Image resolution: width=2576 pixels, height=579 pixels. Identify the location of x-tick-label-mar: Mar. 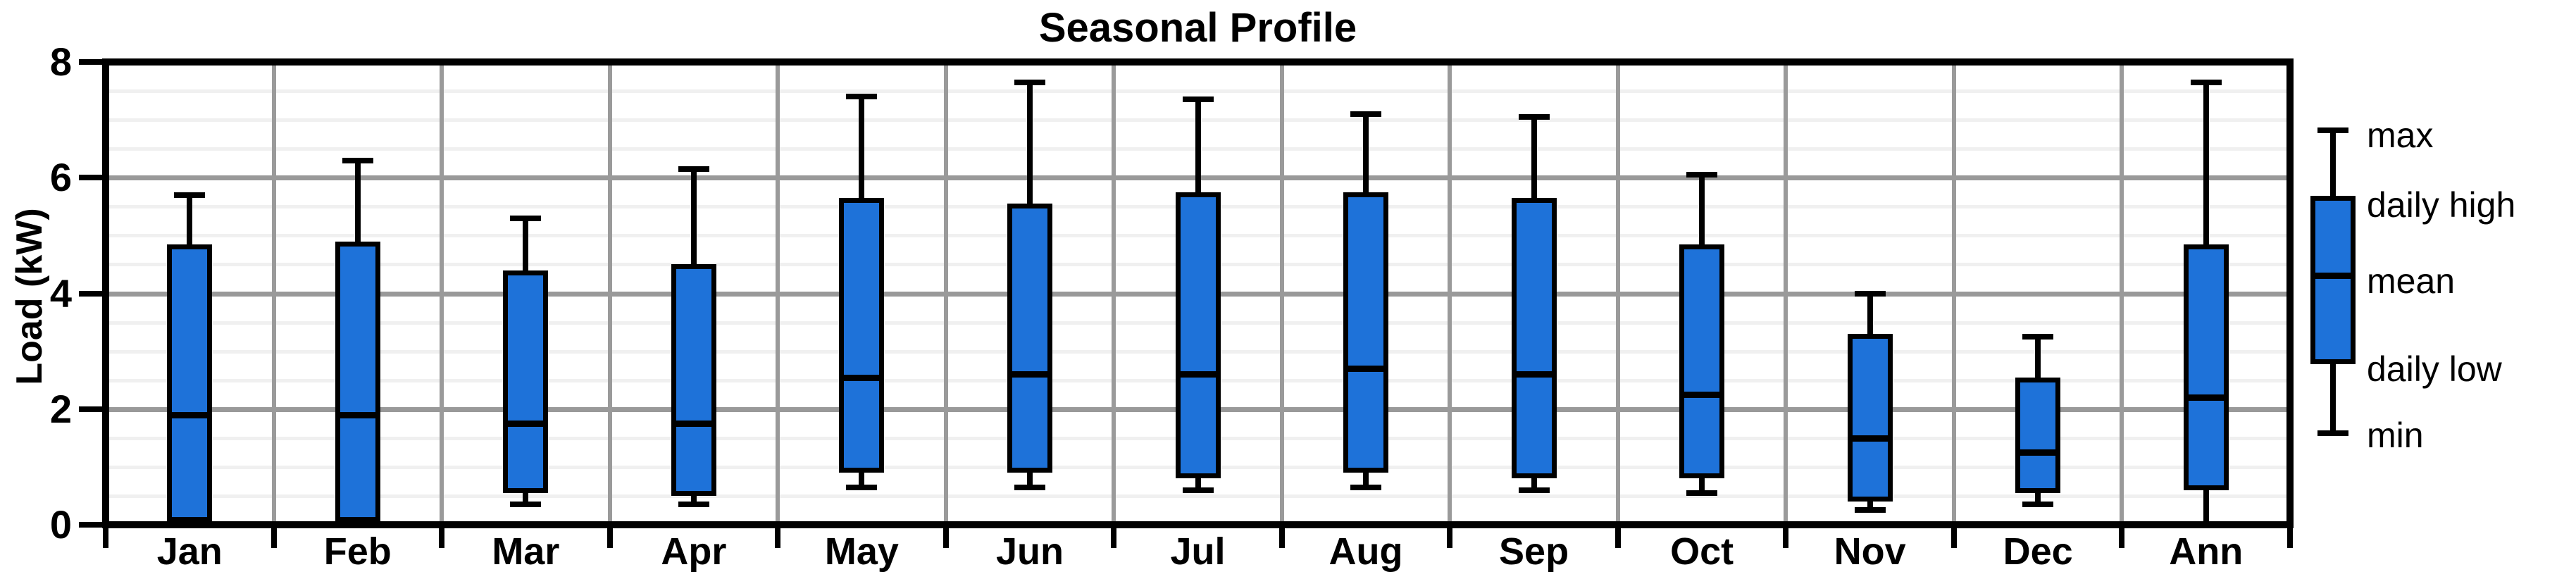
(526, 551).